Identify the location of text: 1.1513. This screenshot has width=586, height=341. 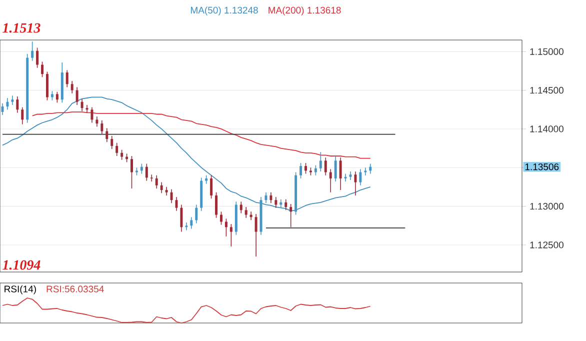
(21, 28).